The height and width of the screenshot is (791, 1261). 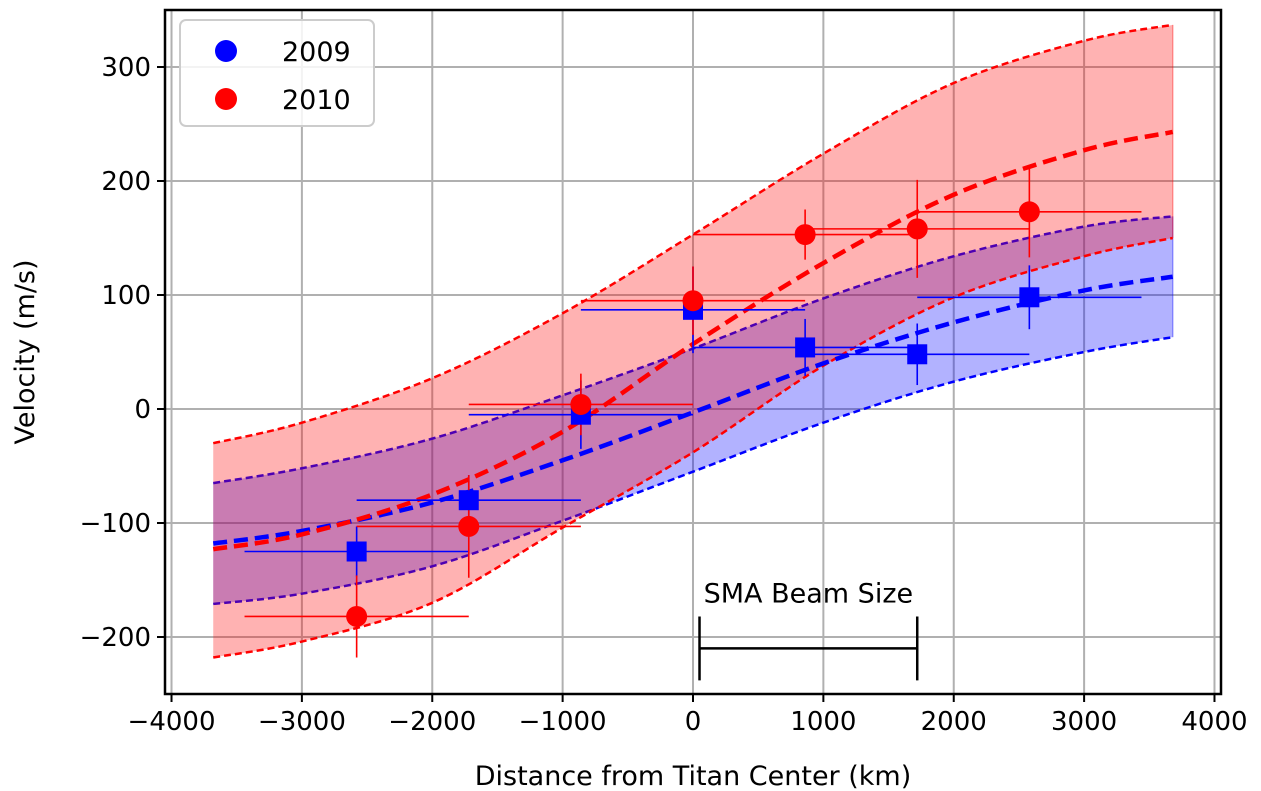 What do you see at coordinates (808, 593) in the screenshot?
I see `beam-size-label: SMA Beam Size` at bounding box center [808, 593].